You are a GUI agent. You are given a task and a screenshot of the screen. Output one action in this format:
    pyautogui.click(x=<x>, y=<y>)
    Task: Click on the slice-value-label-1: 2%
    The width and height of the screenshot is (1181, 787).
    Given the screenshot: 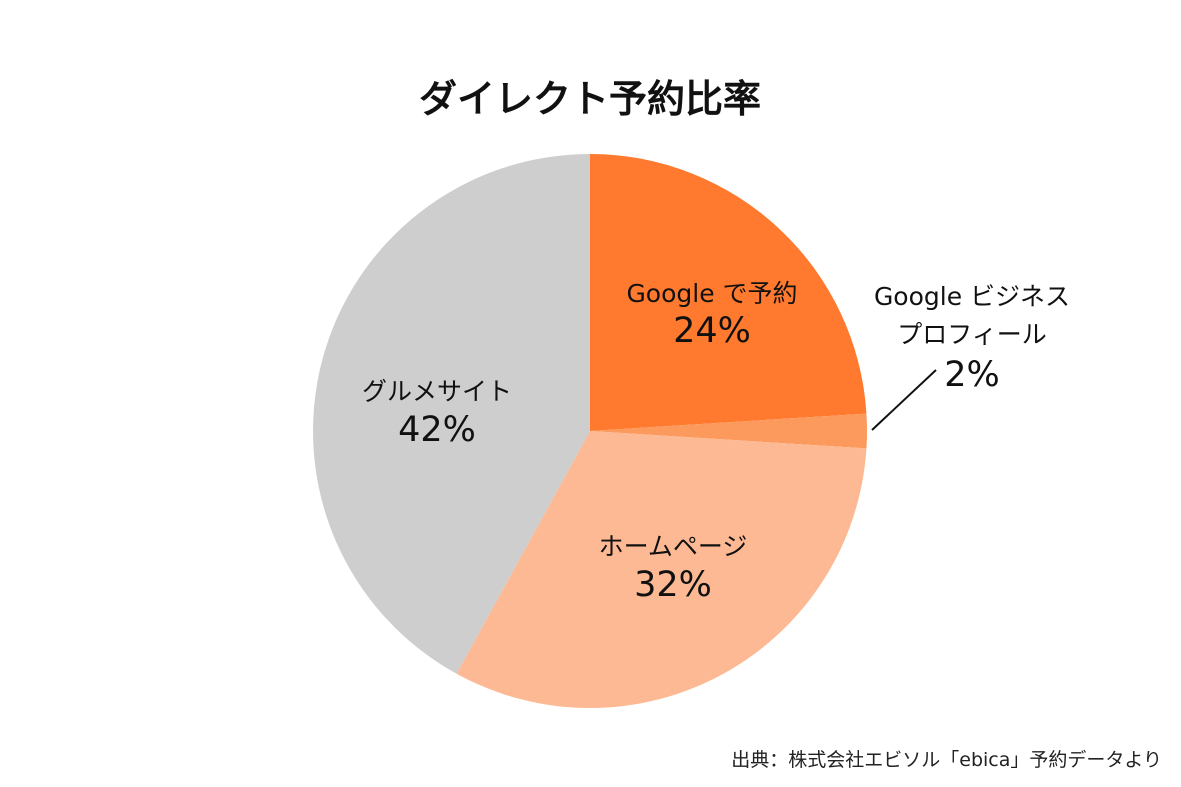 What is the action you would take?
    pyautogui.click(x=972, y=375)
    